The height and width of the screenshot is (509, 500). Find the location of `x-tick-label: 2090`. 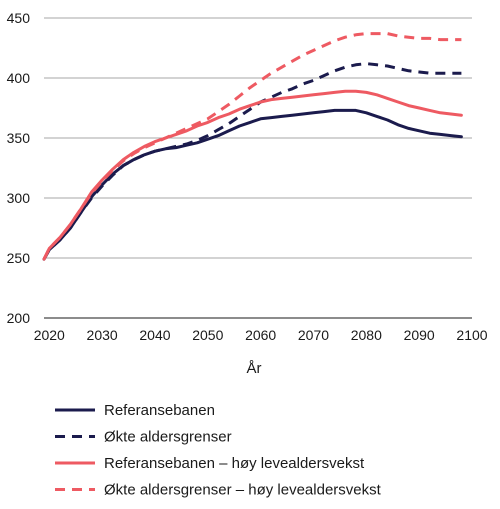

x-tick-label: 2090 is located at coordinates (419, 335).